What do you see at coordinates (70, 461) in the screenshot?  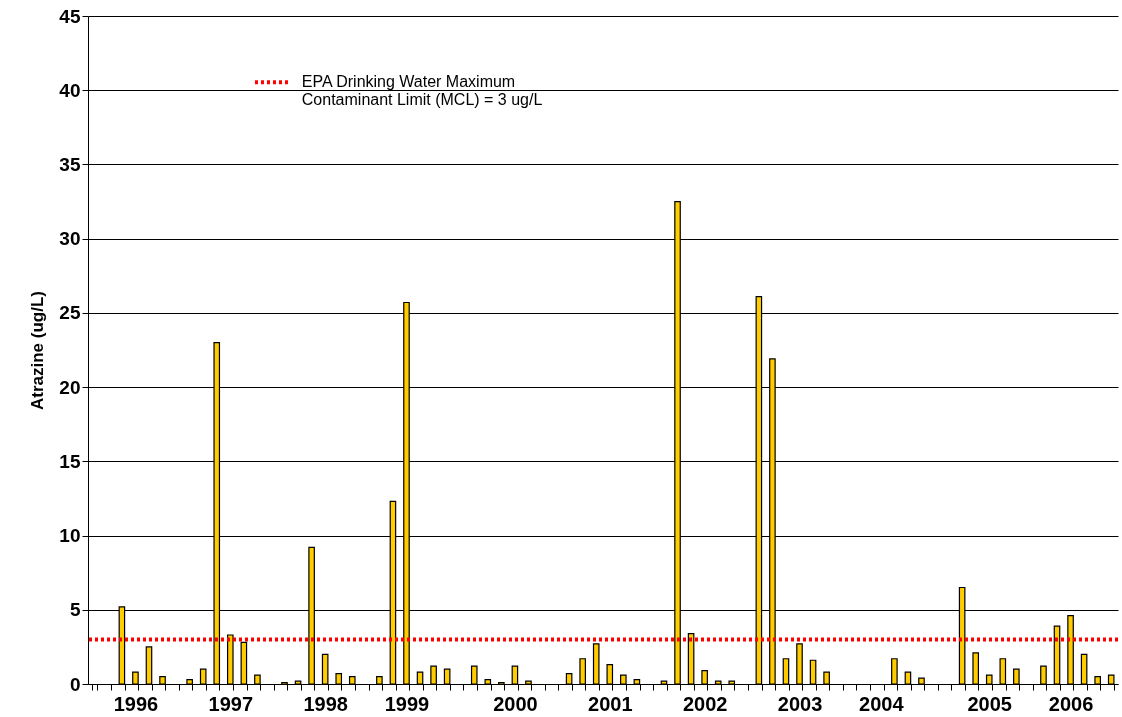 I see `y-tick-label: 15` at bounding box center [70, 461].